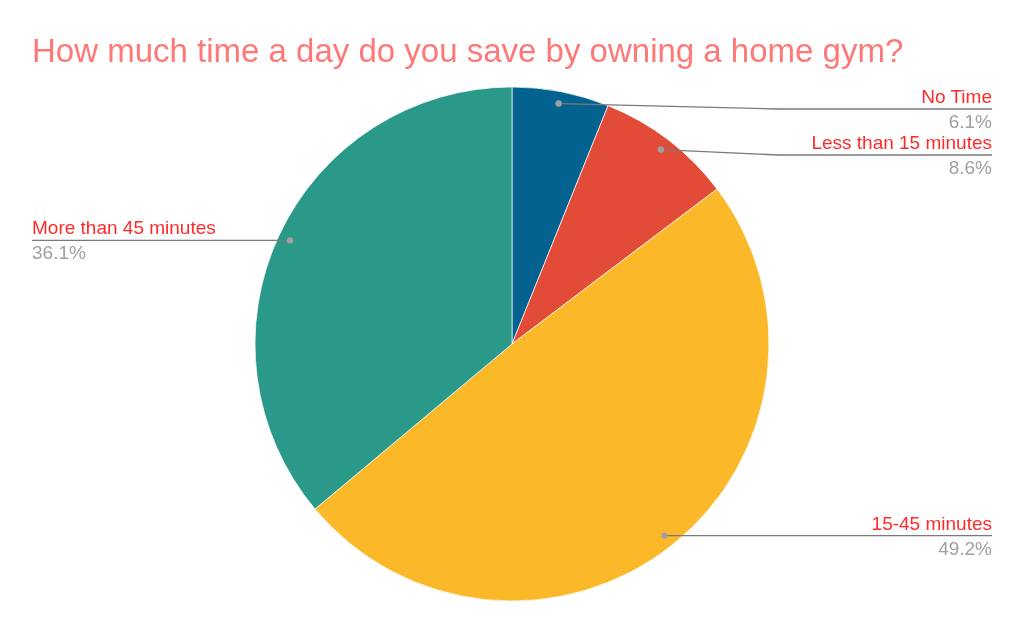 The height and width of the screenshot is (633, 1024). Describe the element at coordinates (970, 121) in the screenshot. I see `data-label: 6.1%` at that location.